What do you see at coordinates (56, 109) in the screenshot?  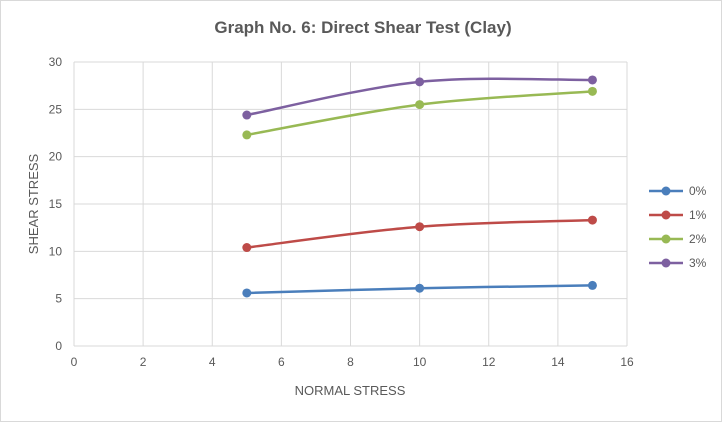 I see `y-tick-label: 25` at bounding box center [56, 109].